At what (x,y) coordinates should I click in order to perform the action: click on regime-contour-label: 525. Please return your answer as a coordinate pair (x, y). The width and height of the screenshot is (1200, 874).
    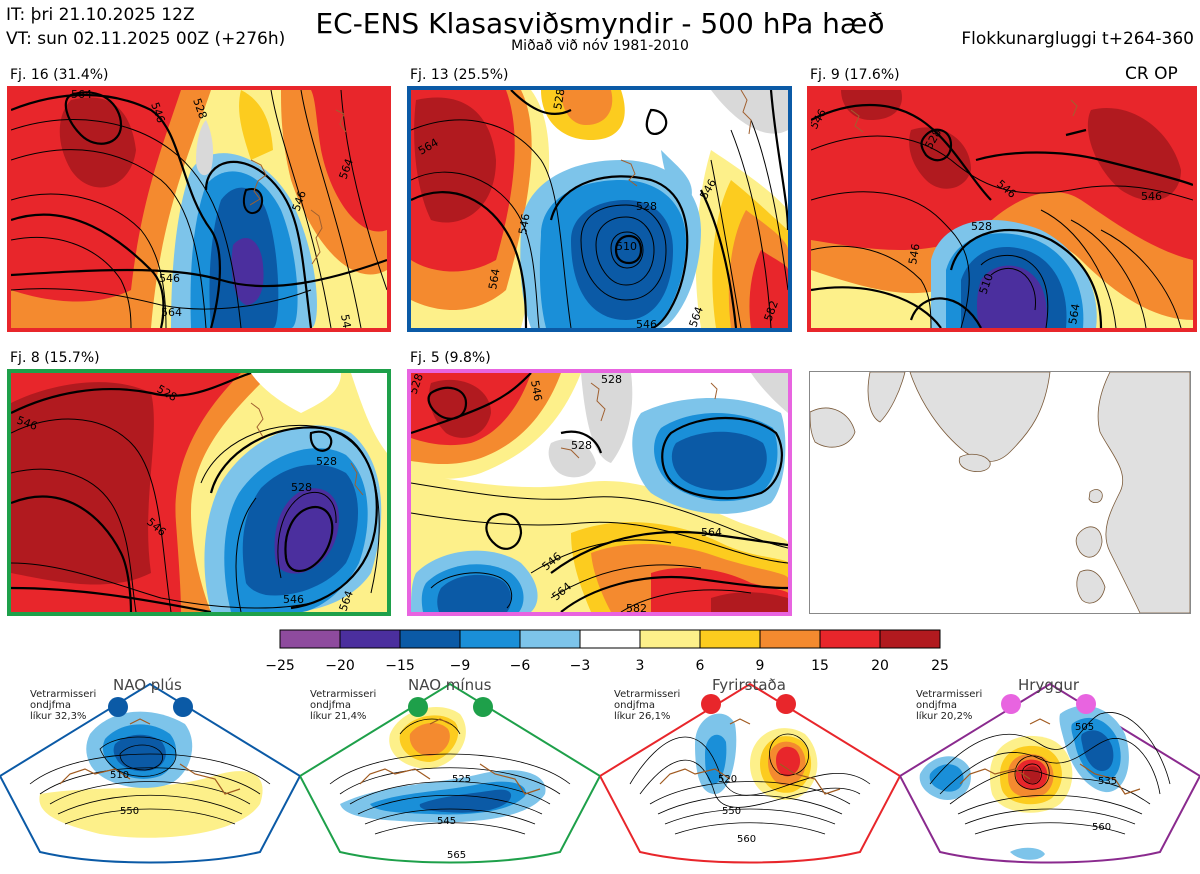
    Looking at the image, I should click on (461, 779).